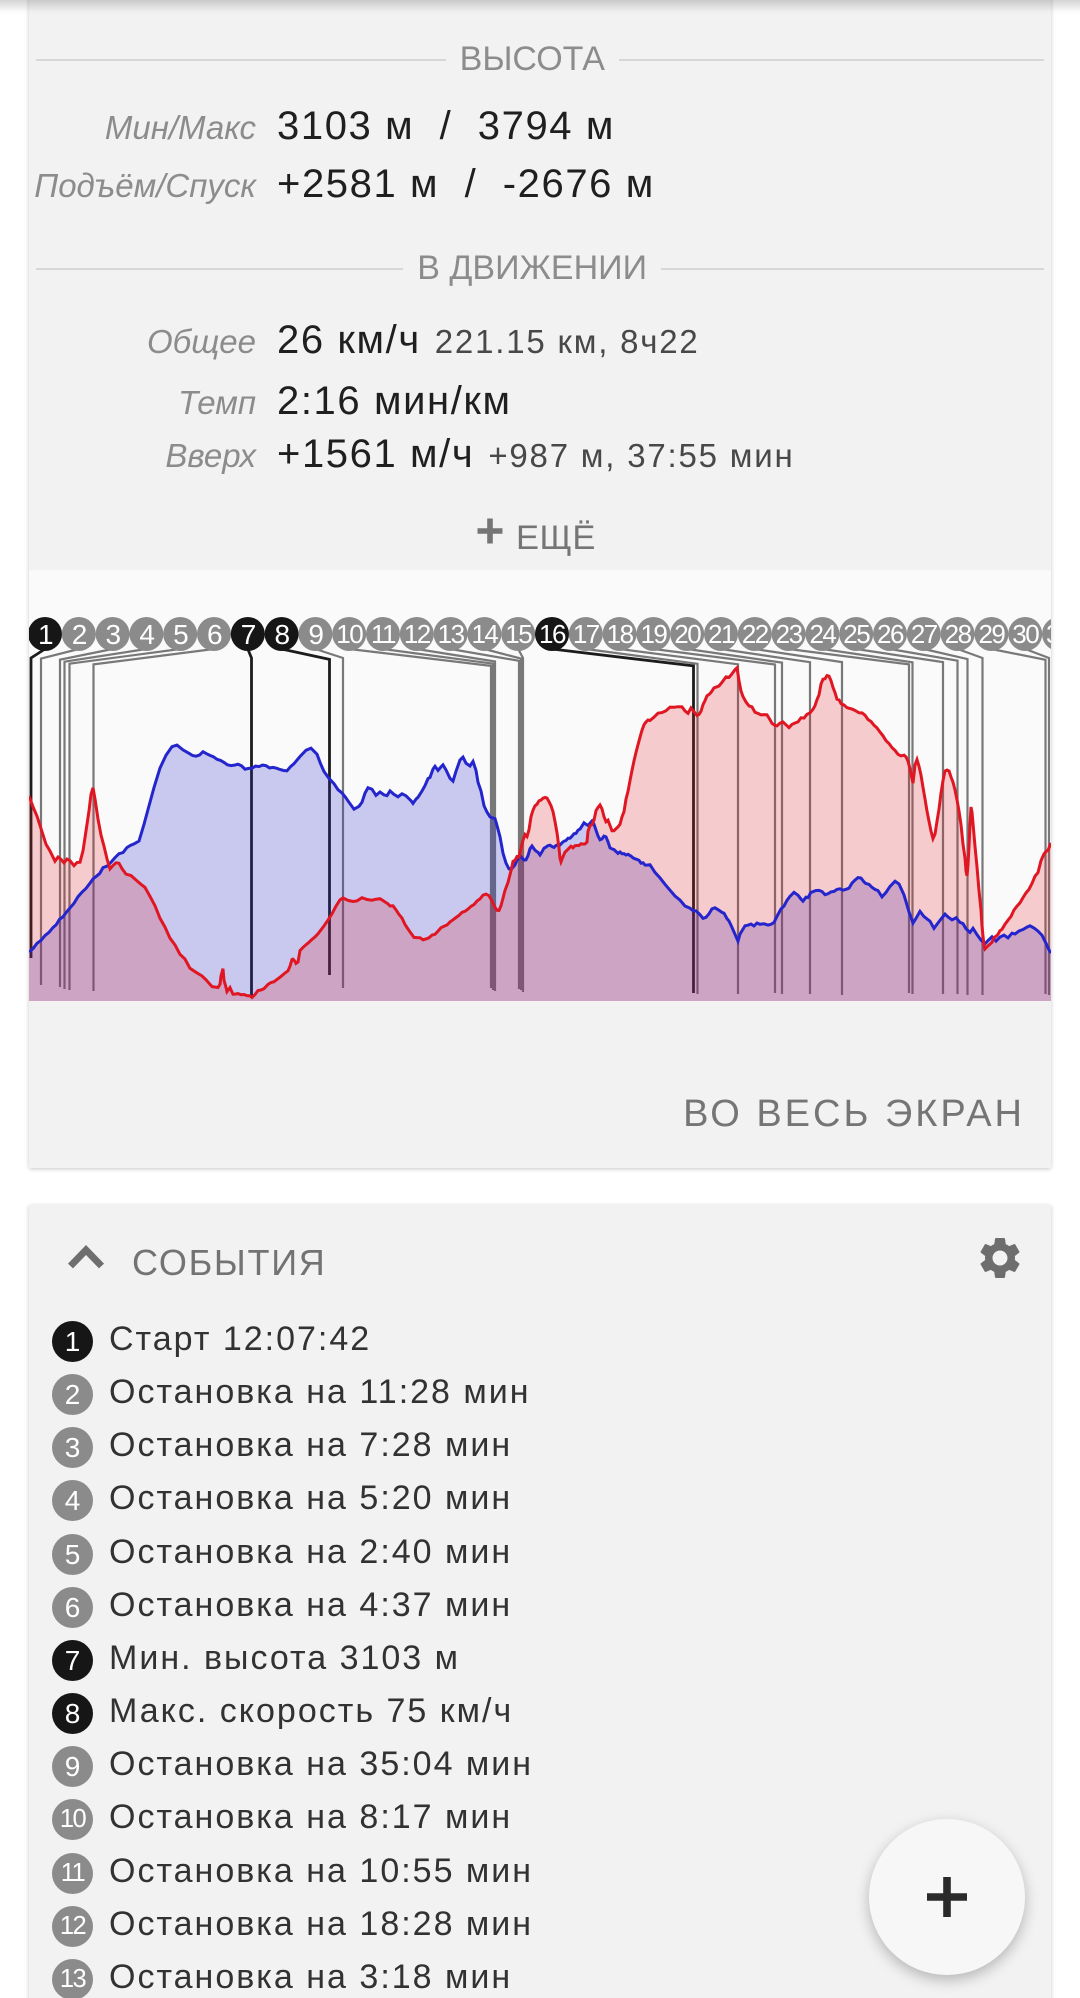 This screenshot has height=1998, width=1080. I want to click on svg-text: 2, so click(79, 634).